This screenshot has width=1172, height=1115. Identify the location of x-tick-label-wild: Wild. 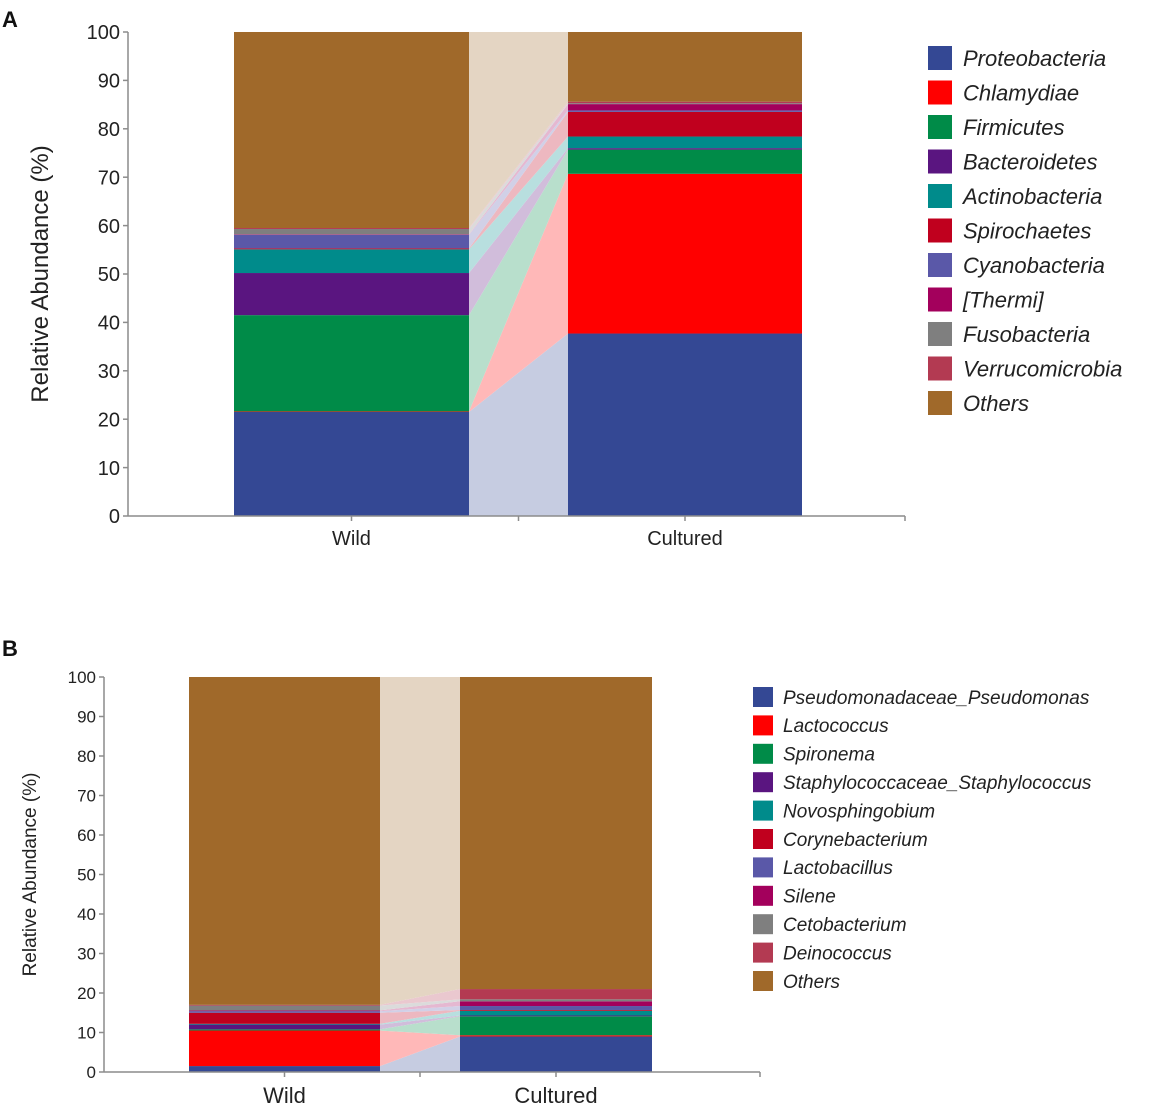
(351, 539).